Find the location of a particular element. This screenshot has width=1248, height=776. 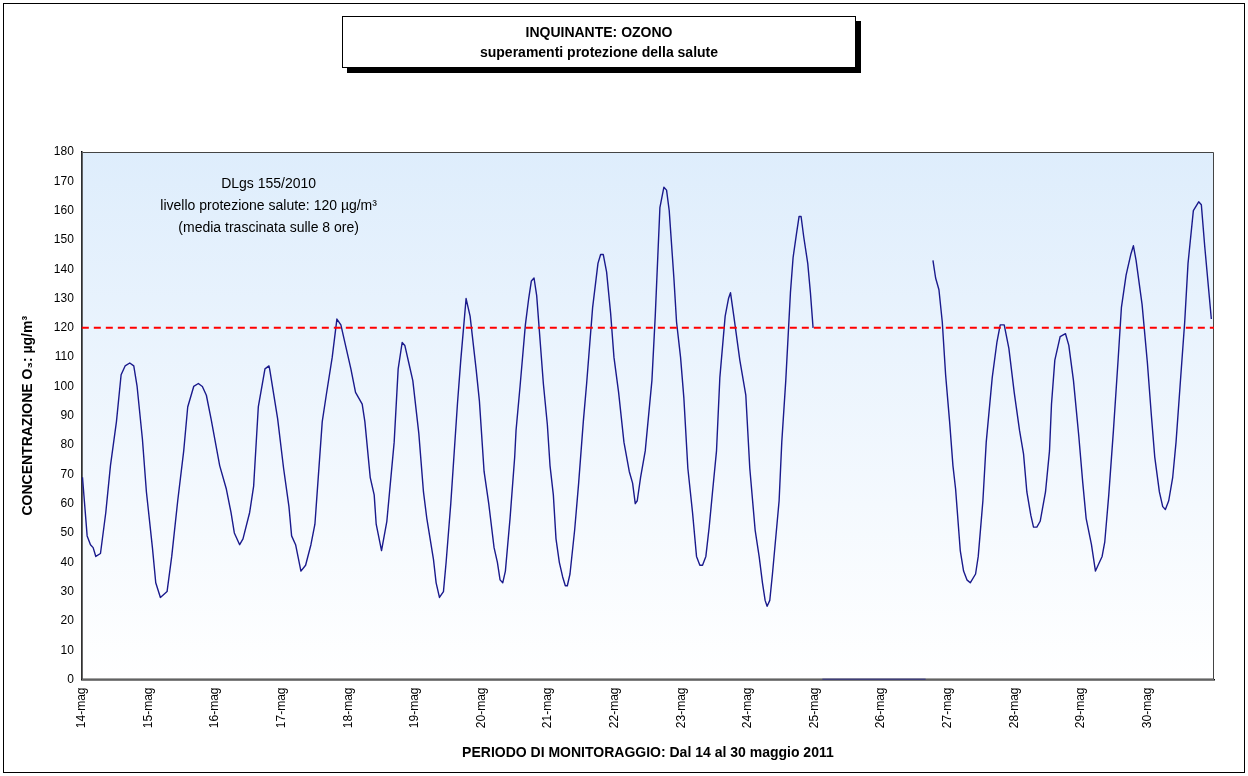

x-tick-label: 19-mag is located at coordinates (414, 708).